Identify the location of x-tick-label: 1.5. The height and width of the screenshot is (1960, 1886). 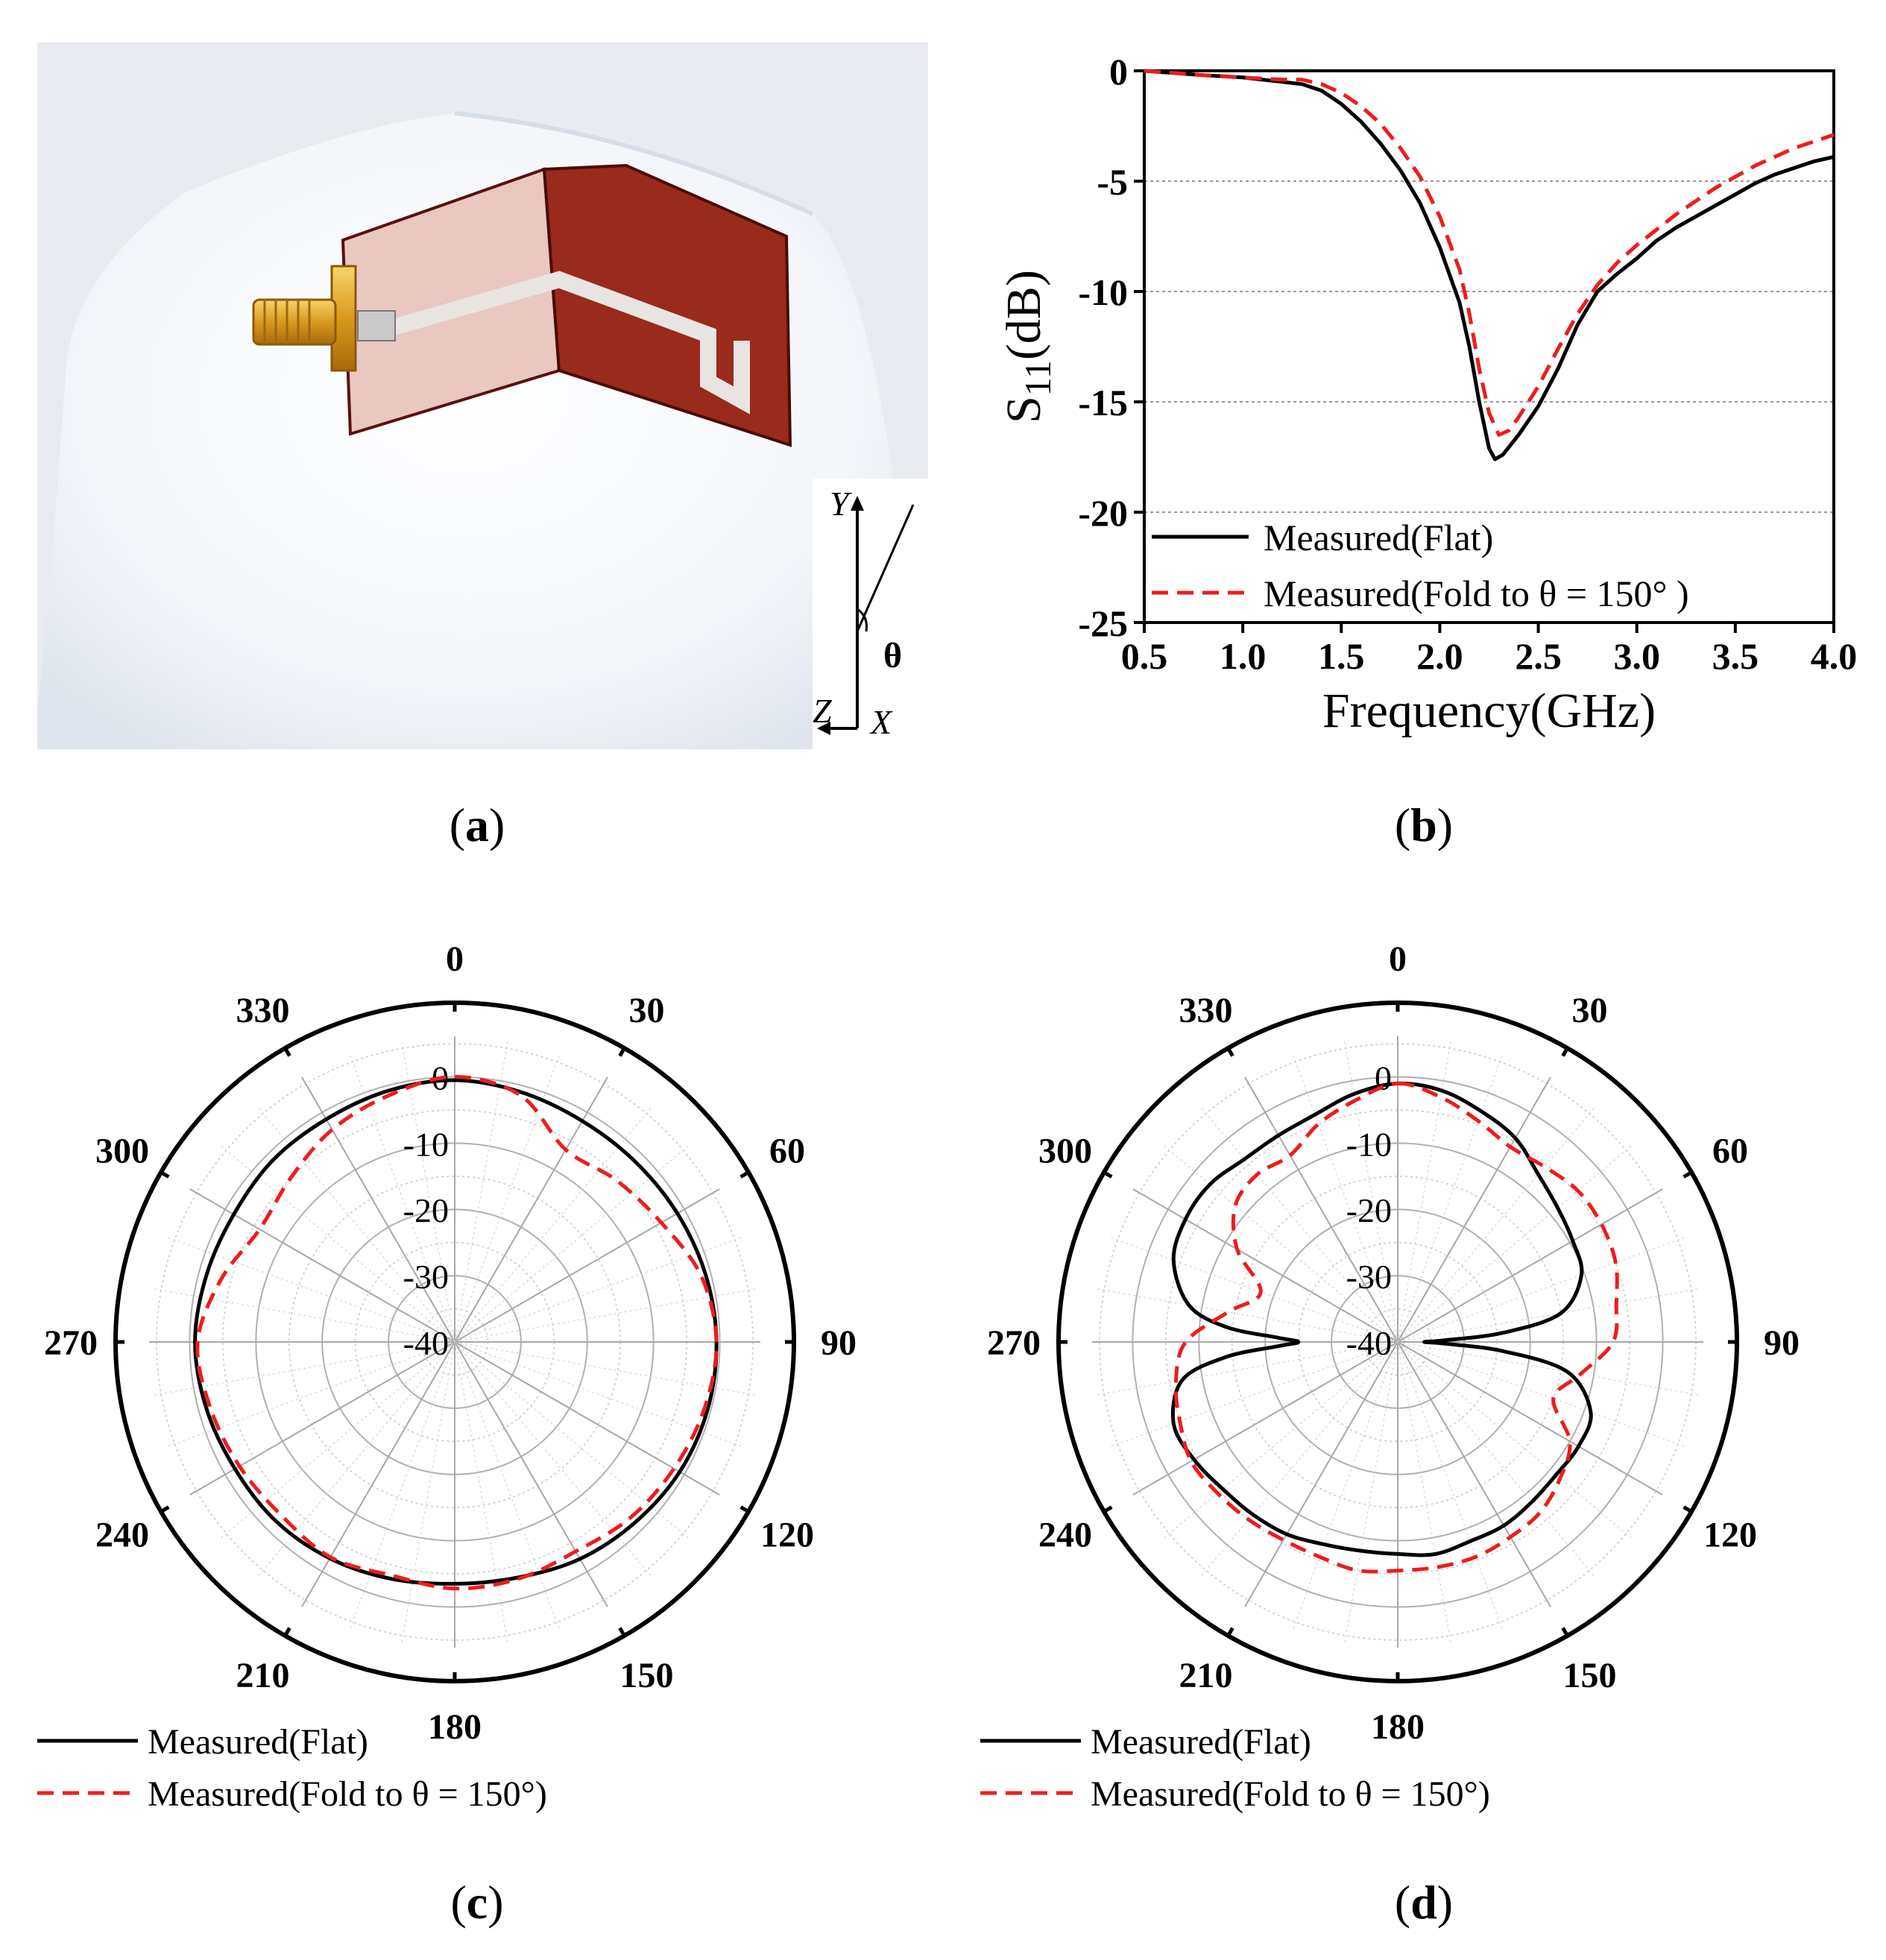
(1342, 656).